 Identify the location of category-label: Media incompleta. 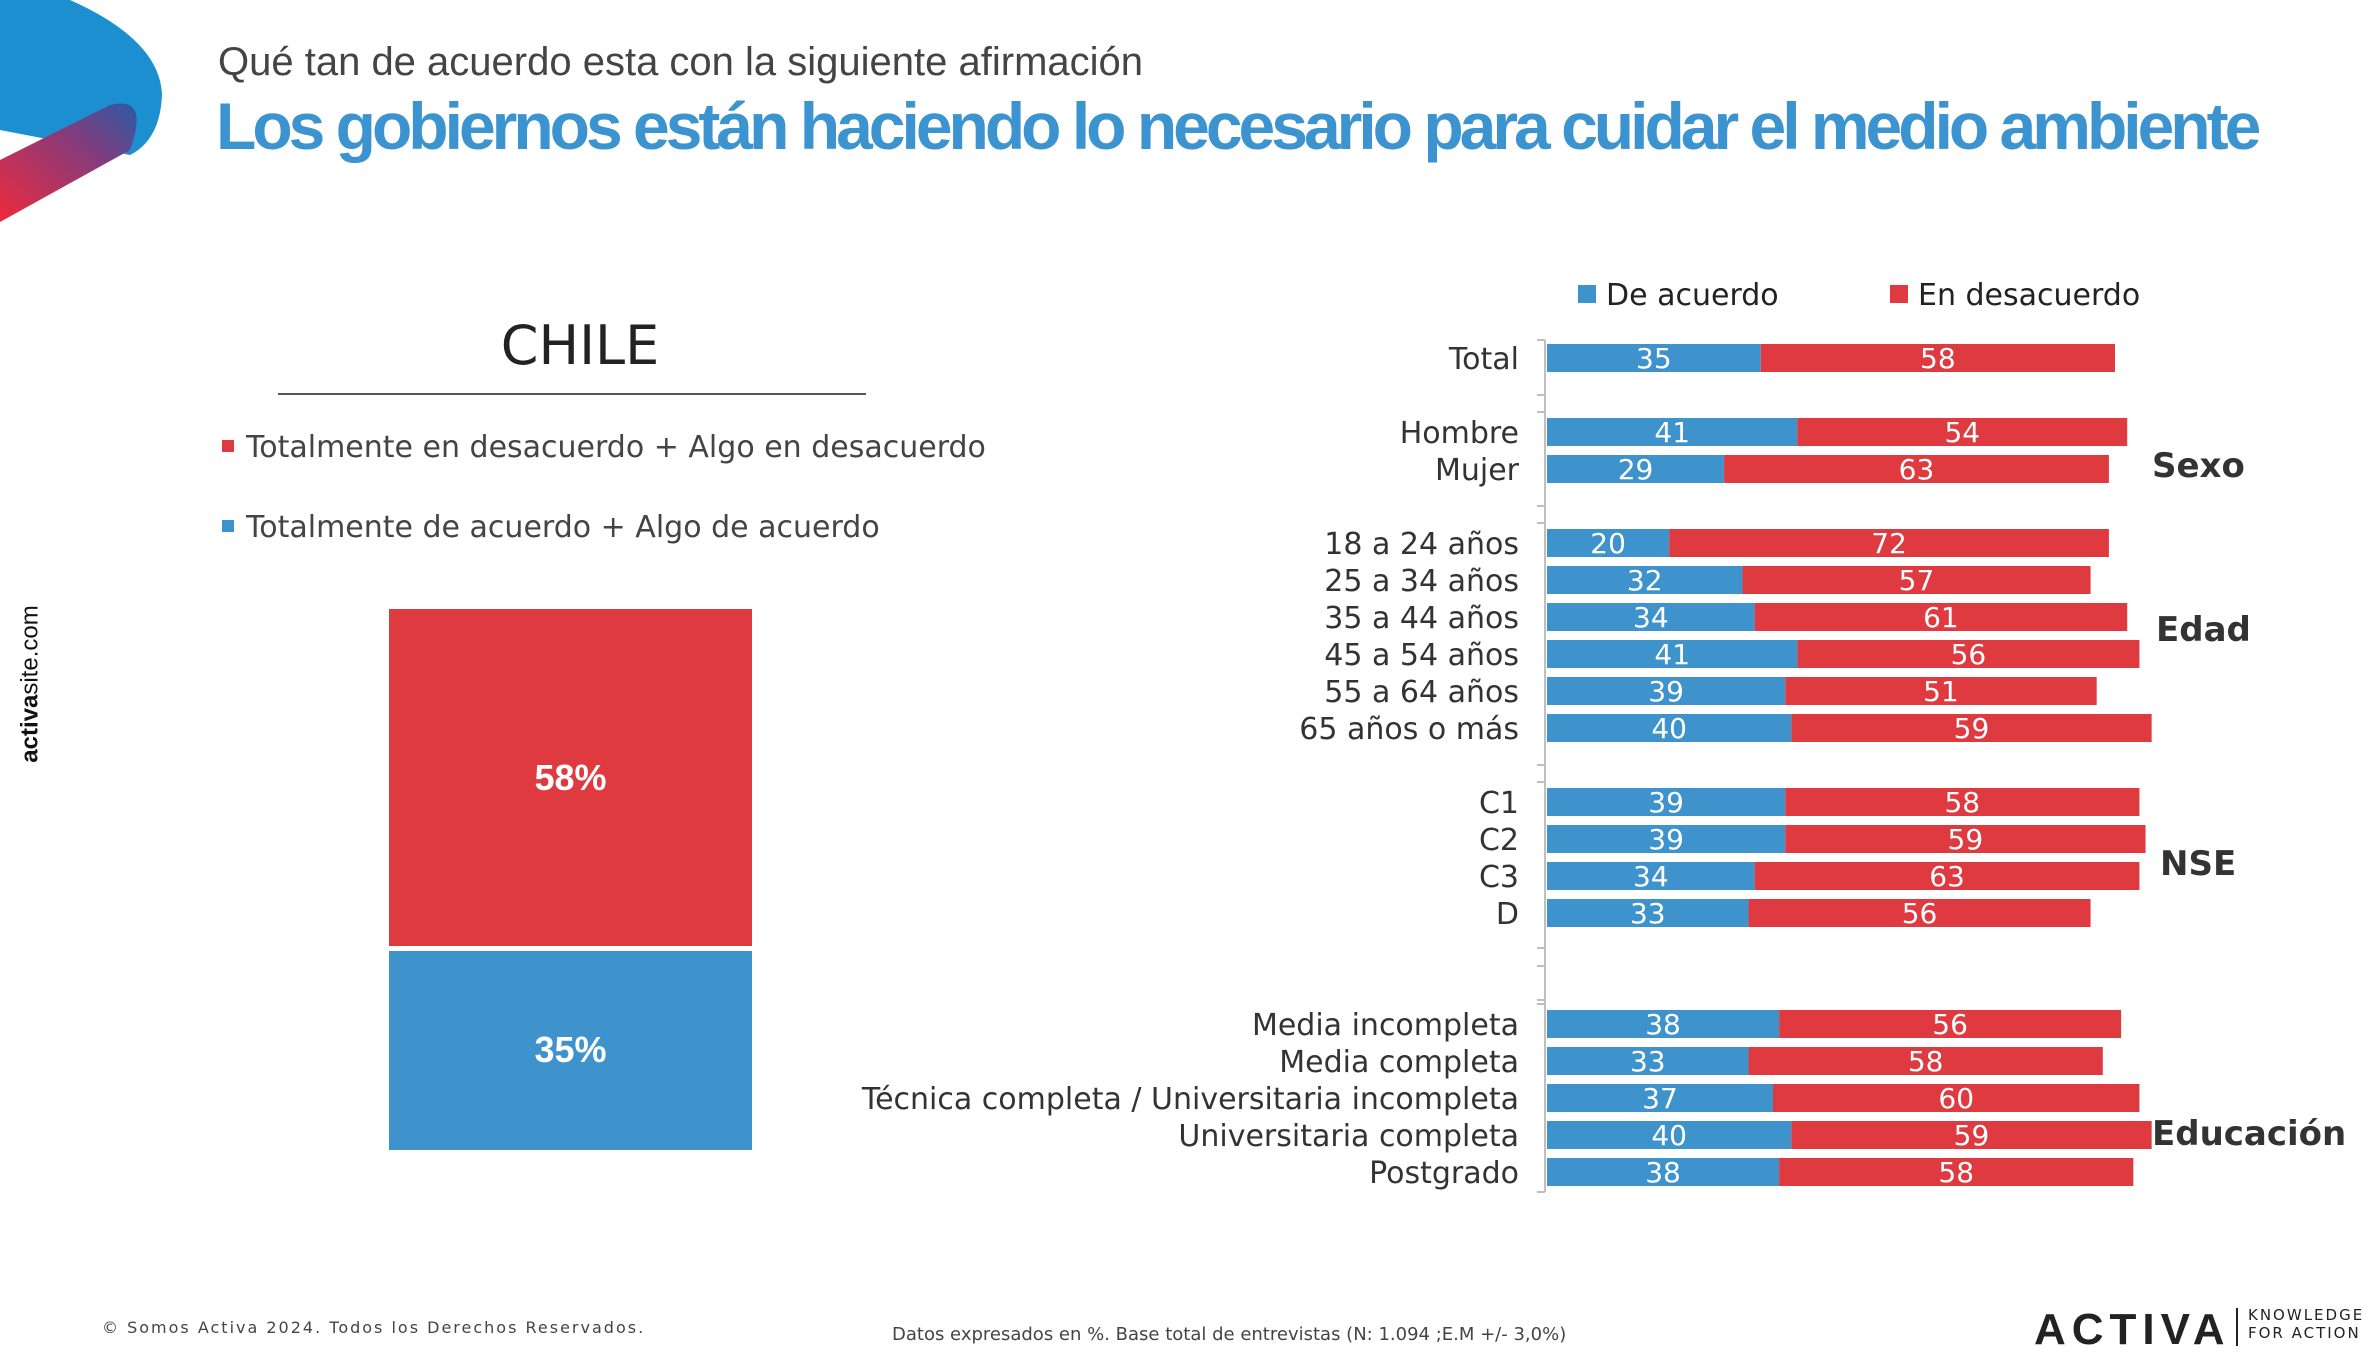
(1385, 1025).